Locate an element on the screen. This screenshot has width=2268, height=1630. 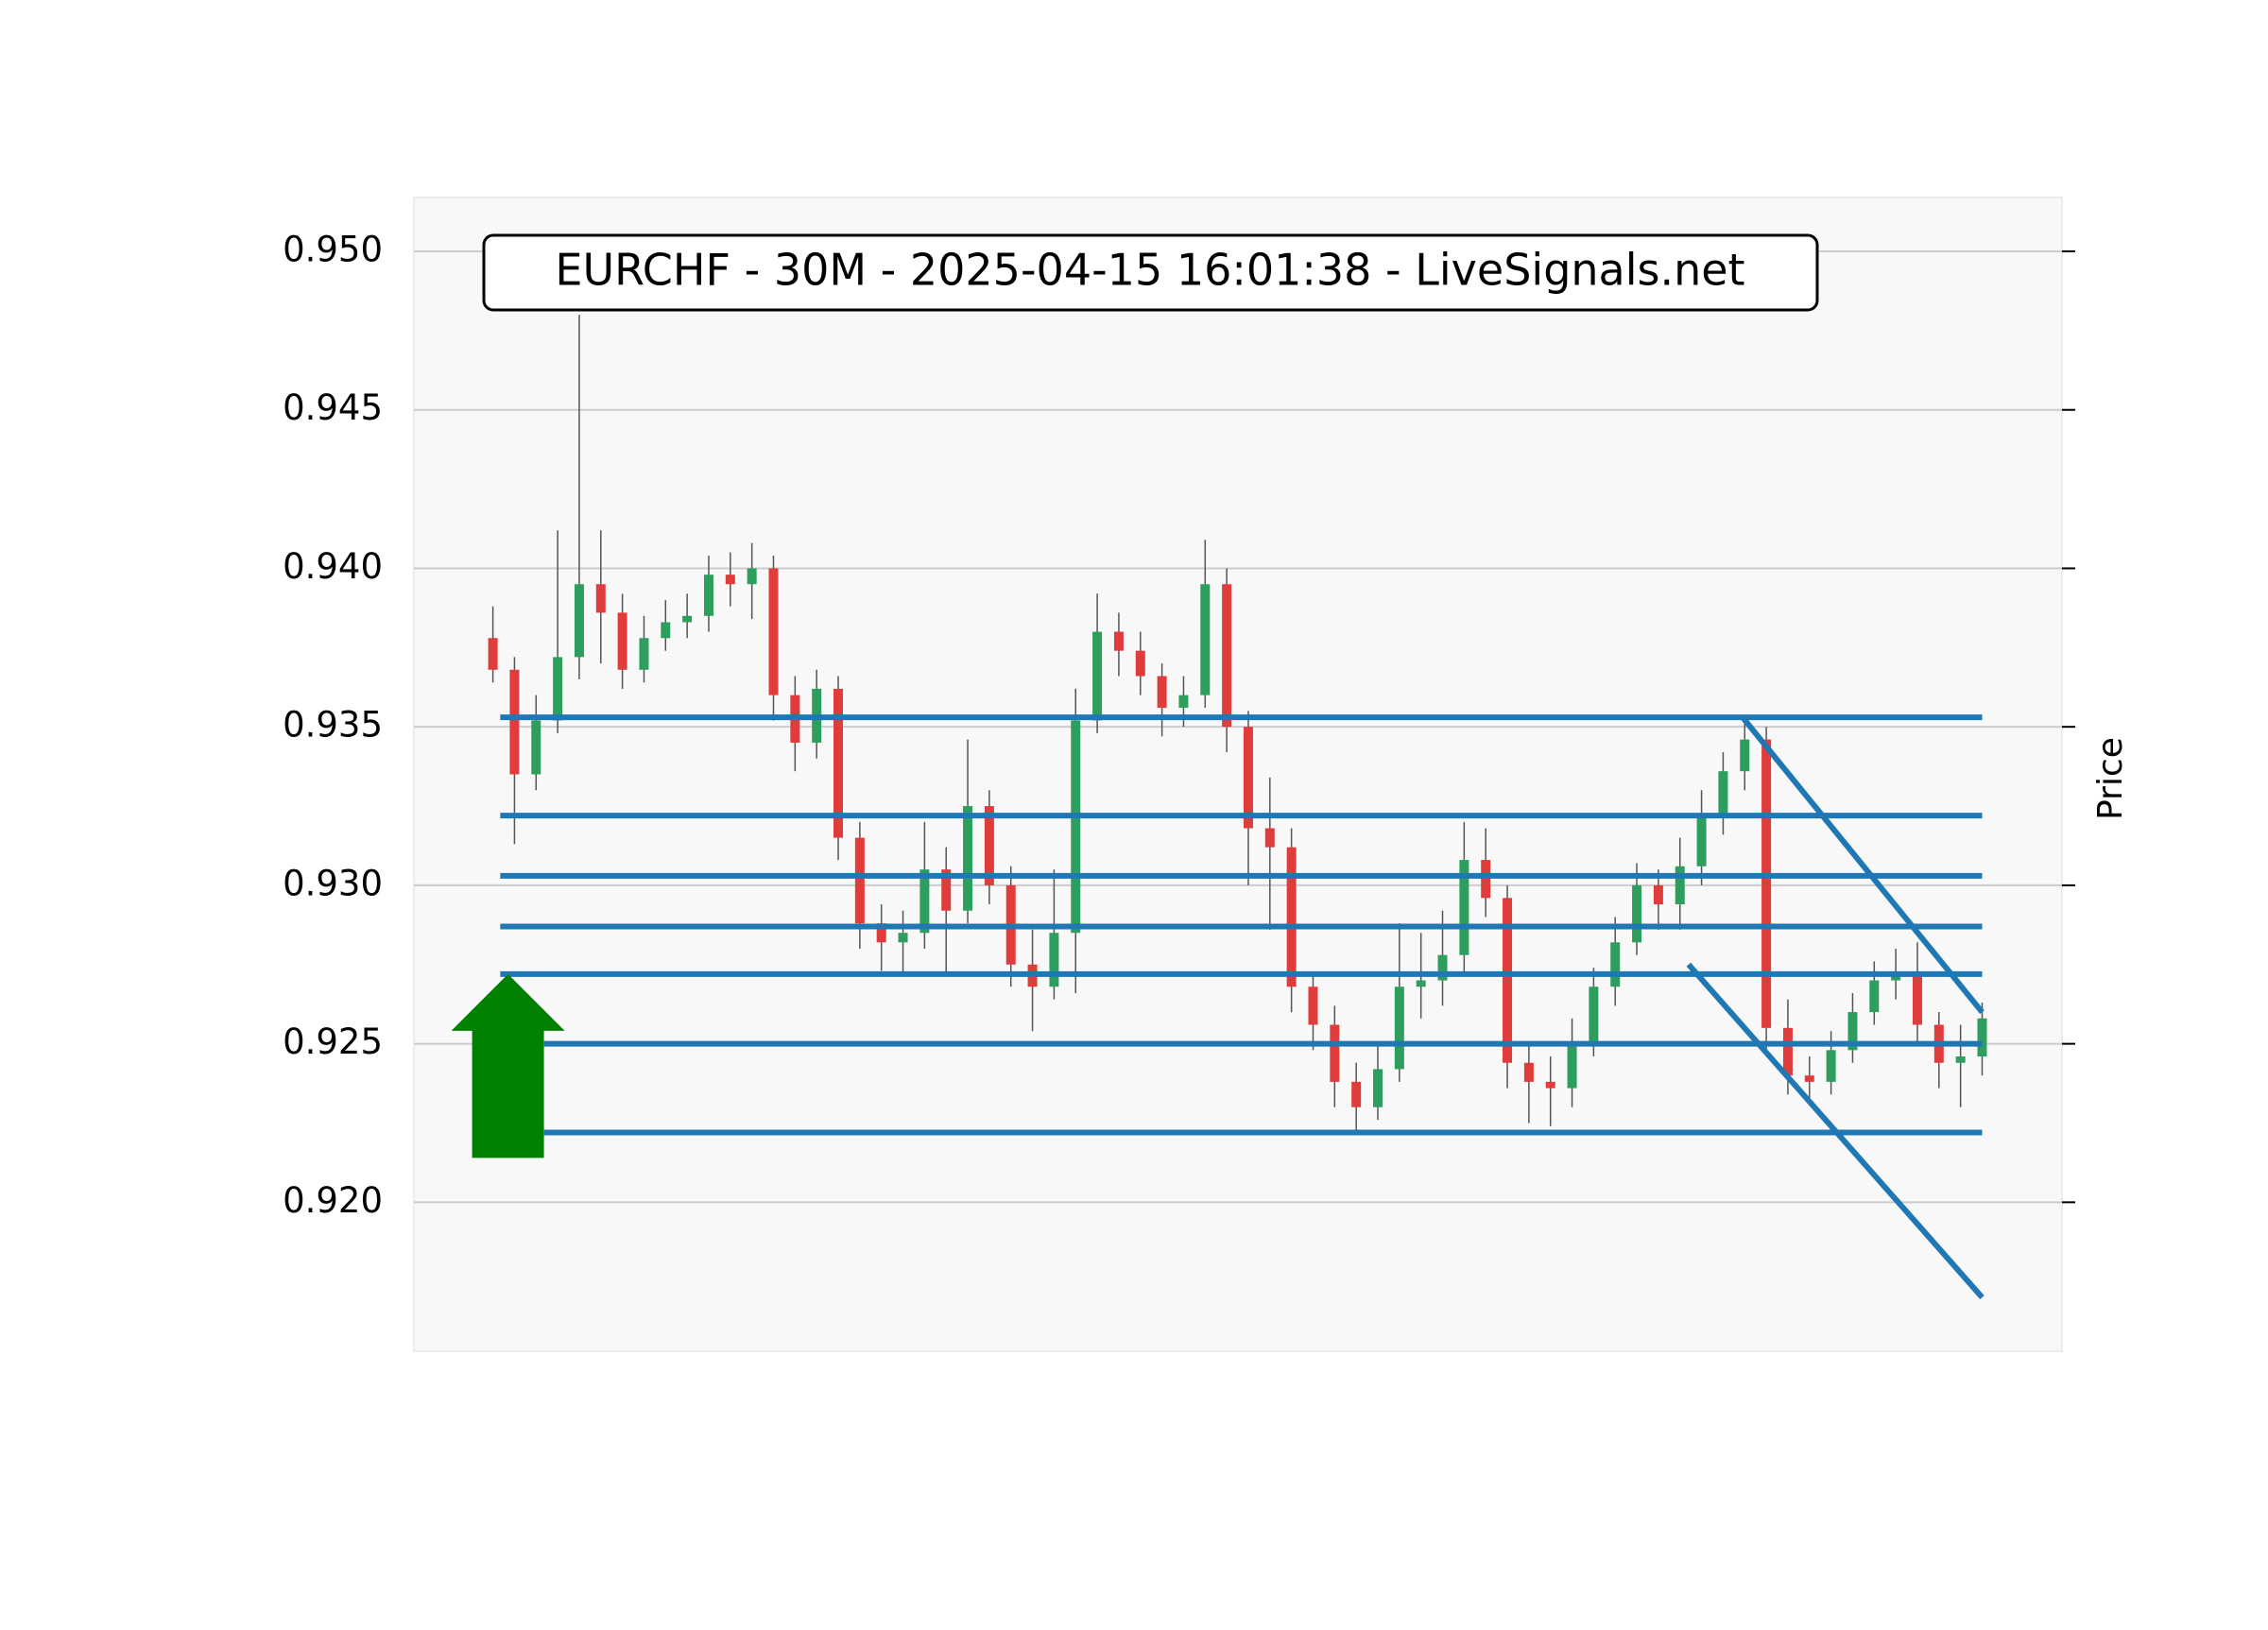
y-tick-label: 0.940 is located at coordinates (333, 567).